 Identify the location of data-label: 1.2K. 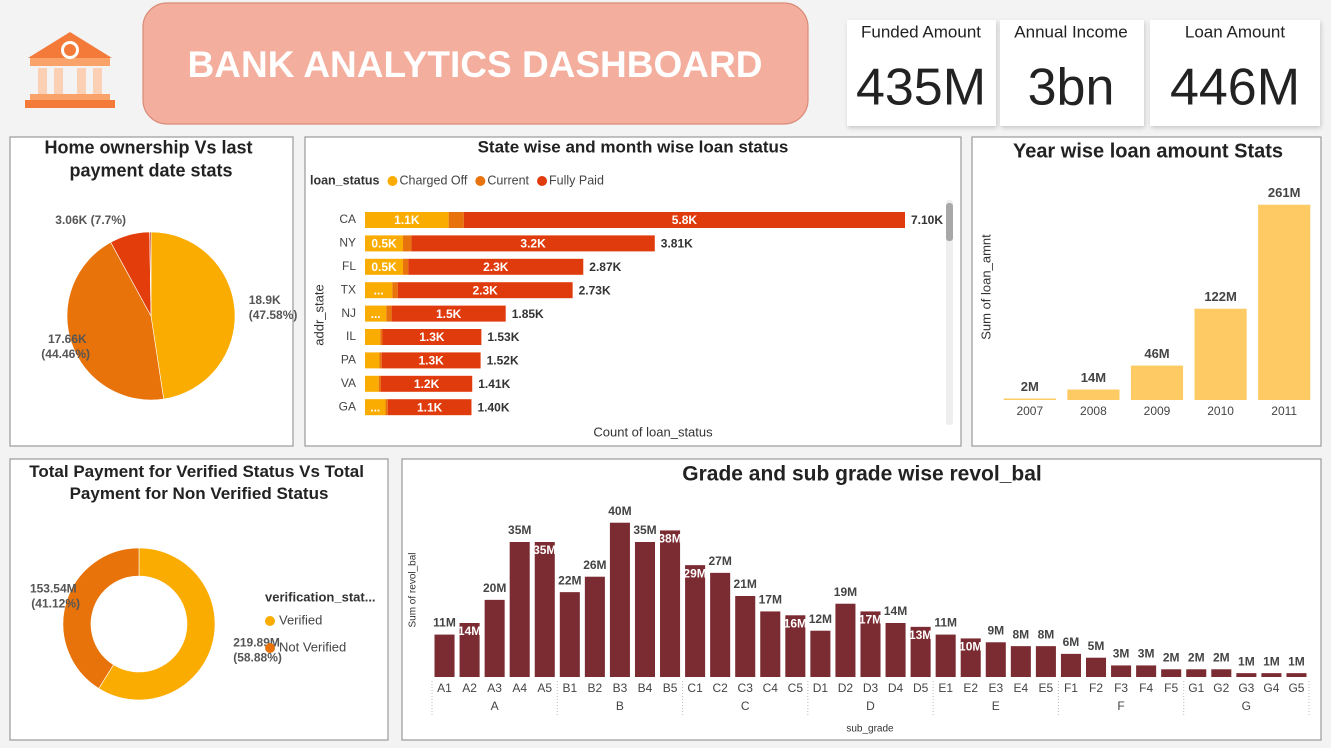
(427, 384).